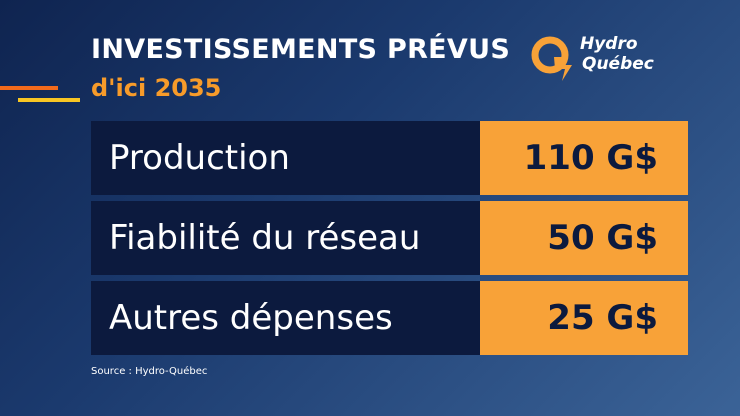 This screenshot has width=740, height=416. What do you see at coordinates (301, 49) in the screenshot?
I see `page-title: INVESTISSEMENTS PRÉVUS` at bounding box center [301, 49].